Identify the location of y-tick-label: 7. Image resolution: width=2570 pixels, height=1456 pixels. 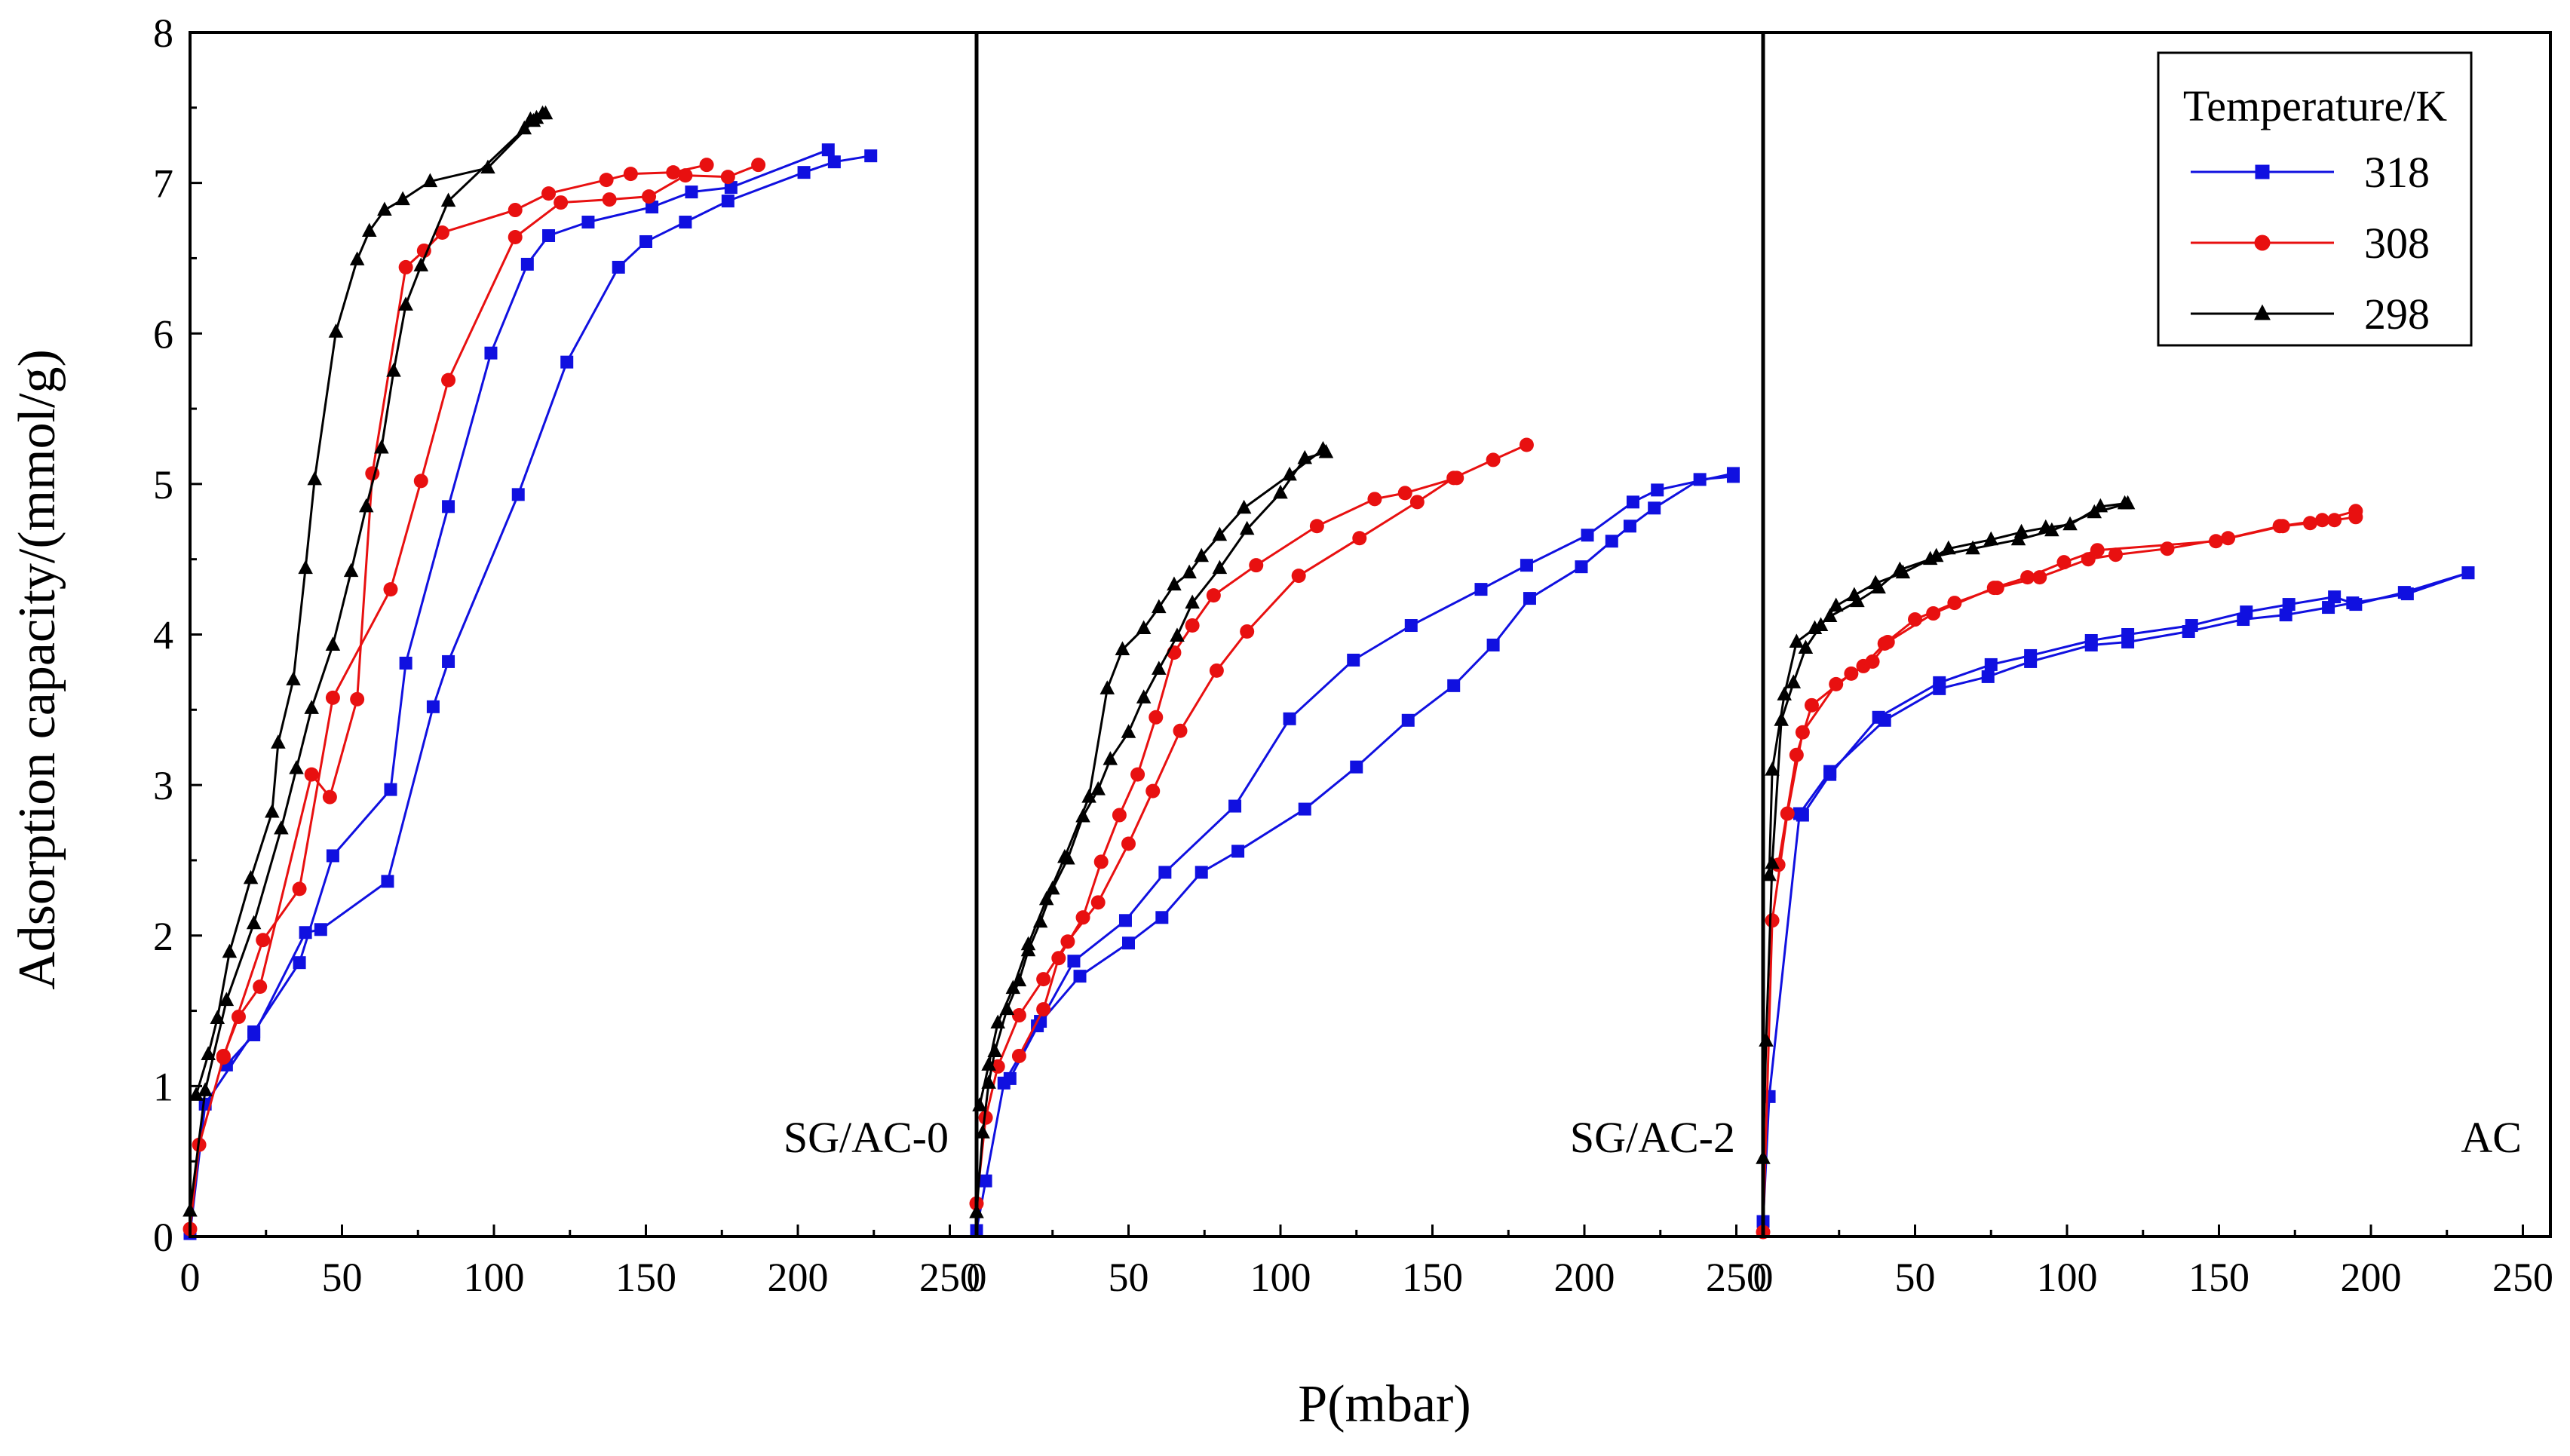
(163, 184).